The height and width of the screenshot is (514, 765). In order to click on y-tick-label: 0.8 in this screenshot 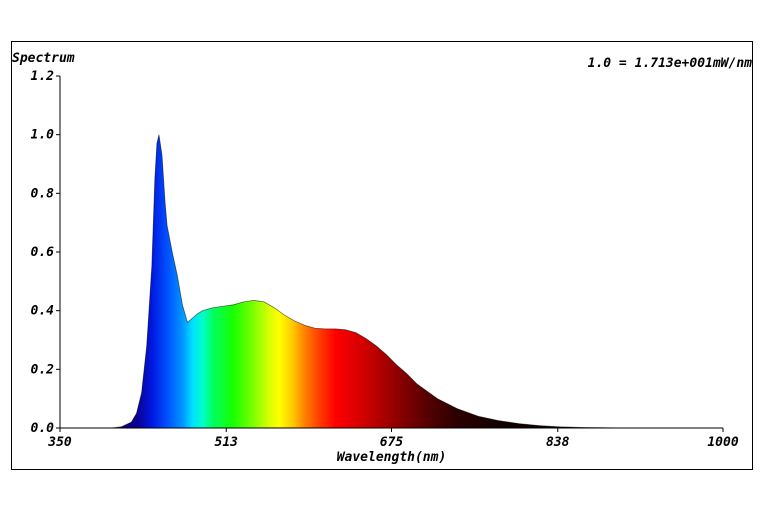, I will do `click(43, 193)`.